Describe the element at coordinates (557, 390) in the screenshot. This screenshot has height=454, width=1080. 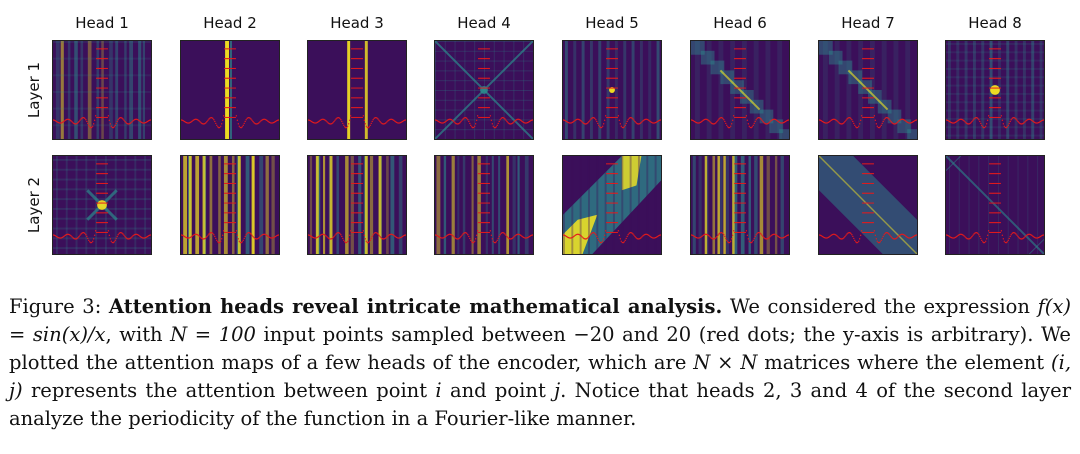
I see `caption-math-j: j` at that location.